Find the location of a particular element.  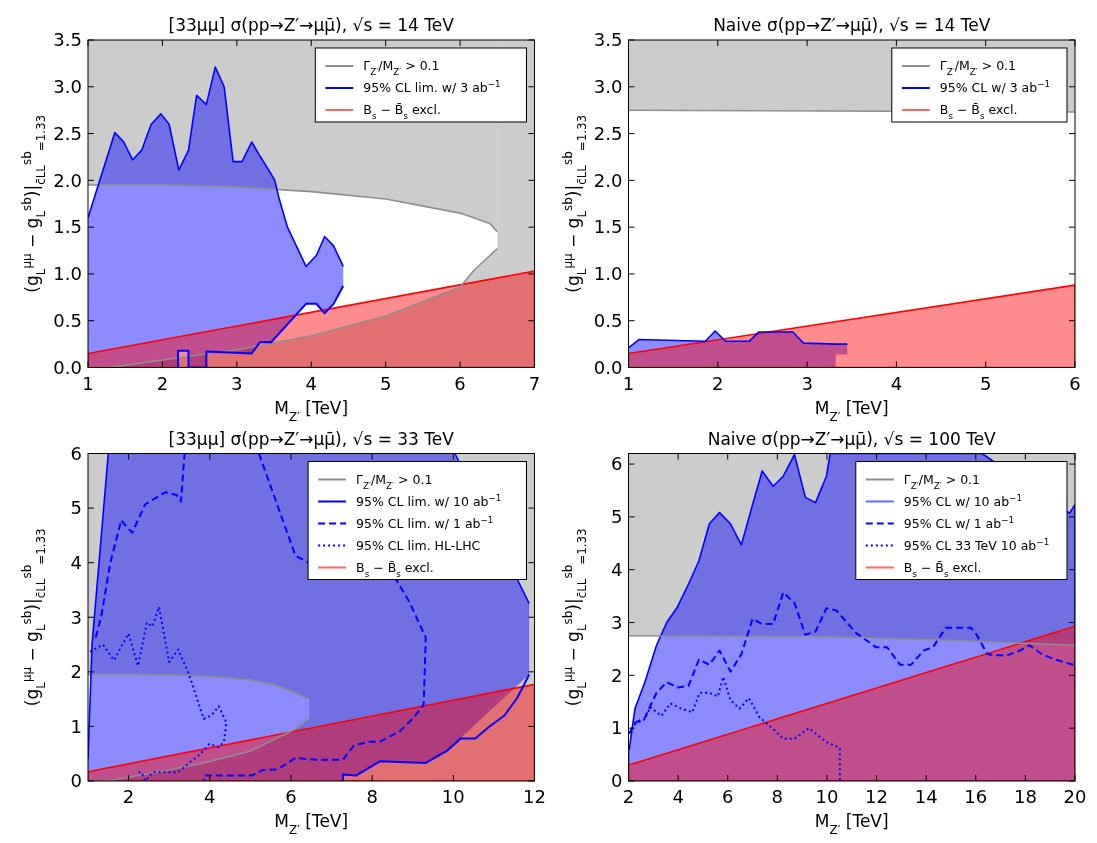

legend-label: 95% CL w/ 1 ab$^{−1}$ is located at coordinates (959, 522).